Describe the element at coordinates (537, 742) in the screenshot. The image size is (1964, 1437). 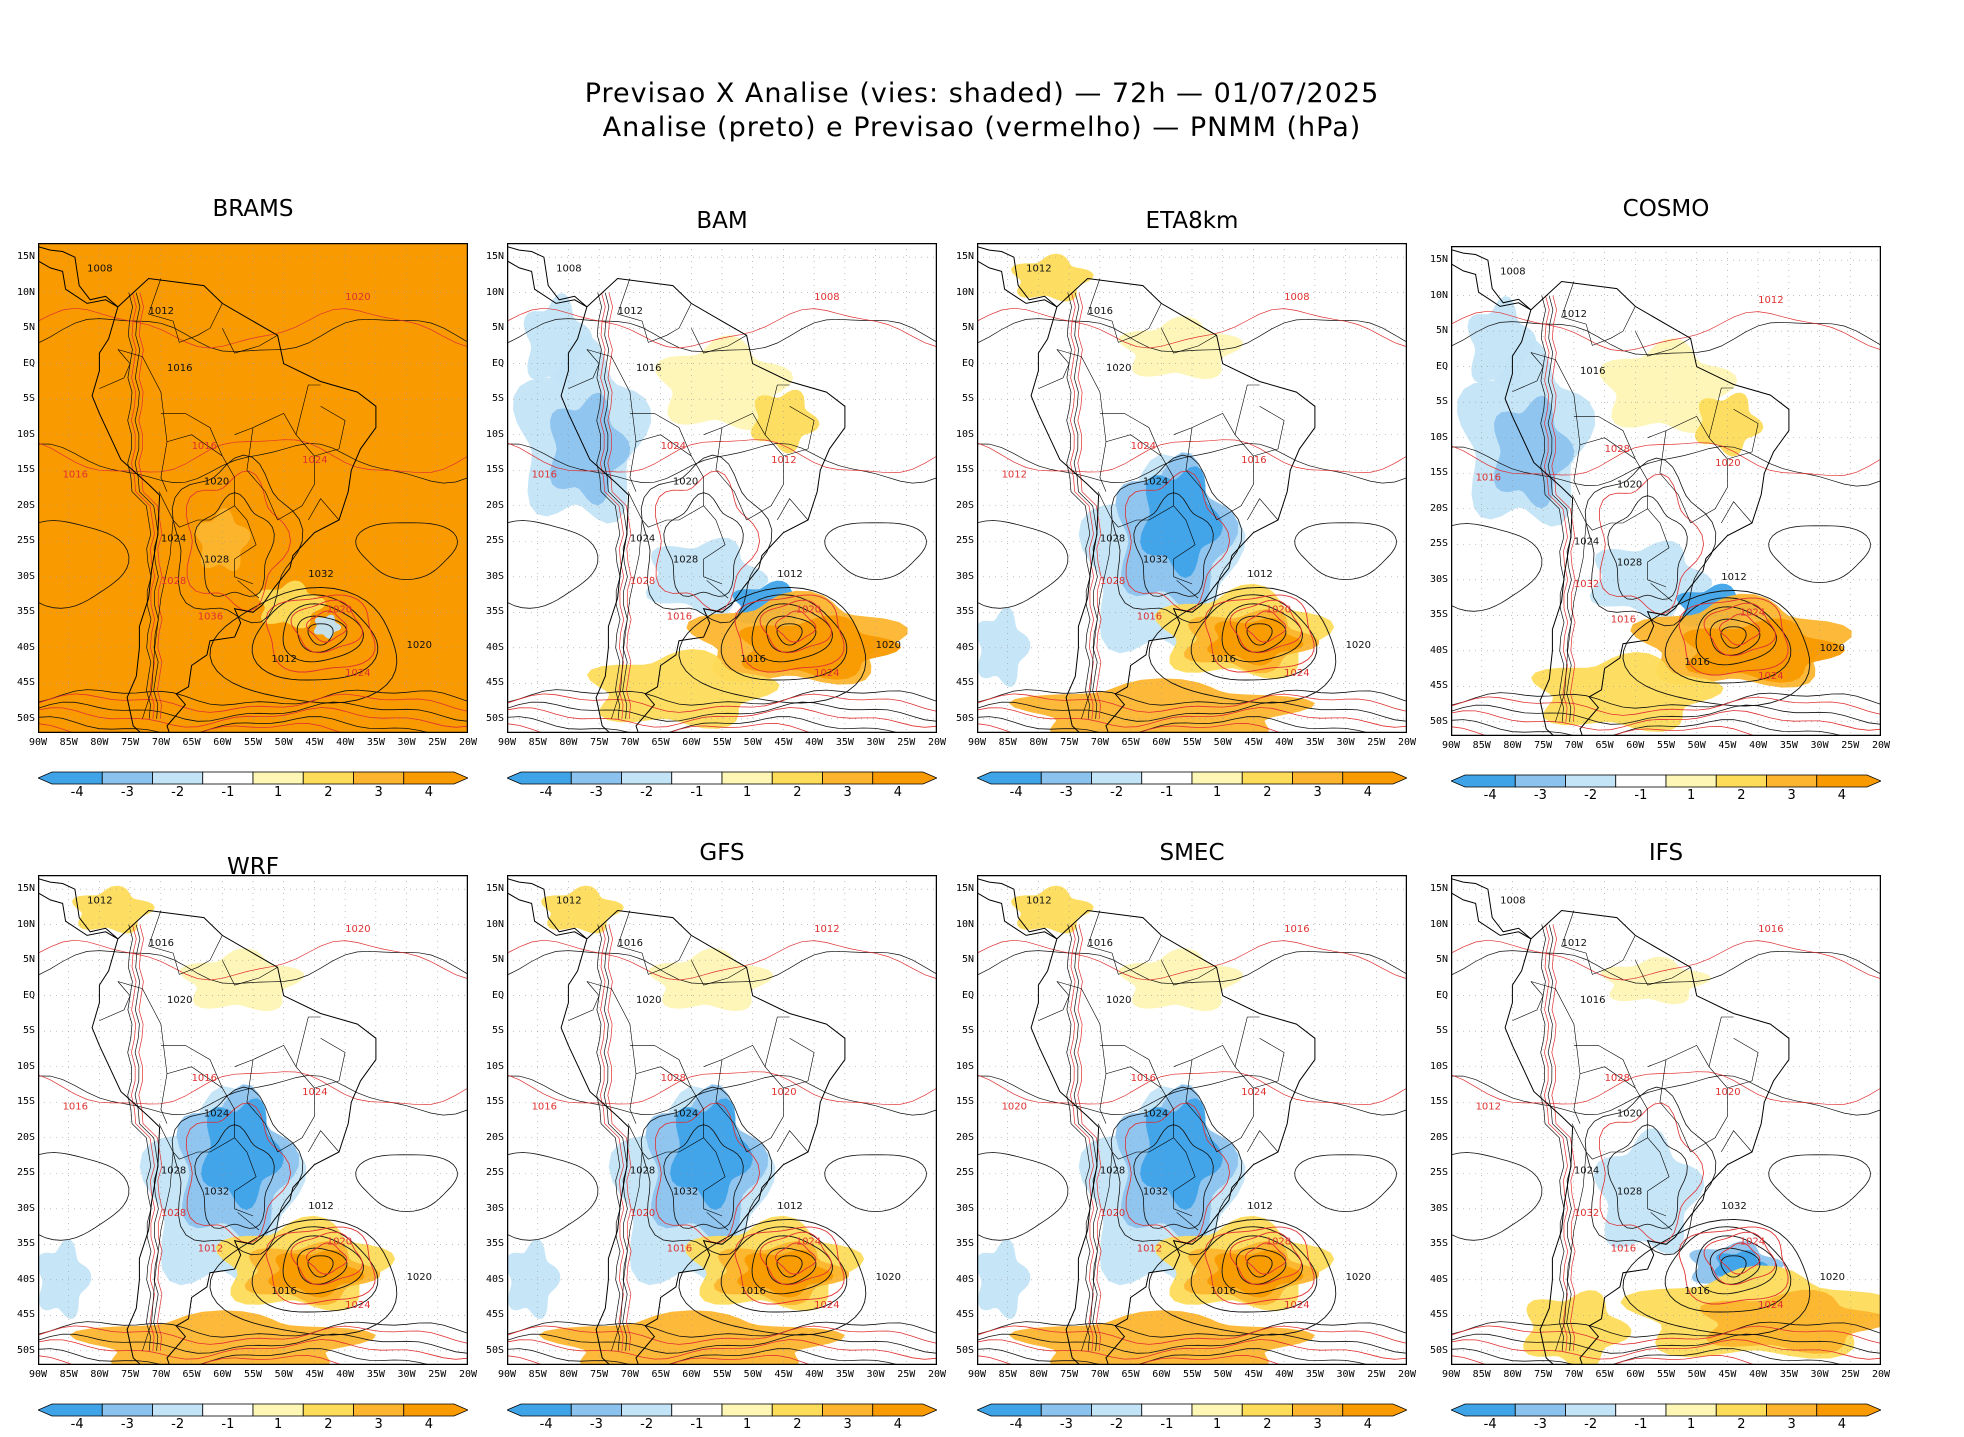
I see `lon-label: 85W` at that location.